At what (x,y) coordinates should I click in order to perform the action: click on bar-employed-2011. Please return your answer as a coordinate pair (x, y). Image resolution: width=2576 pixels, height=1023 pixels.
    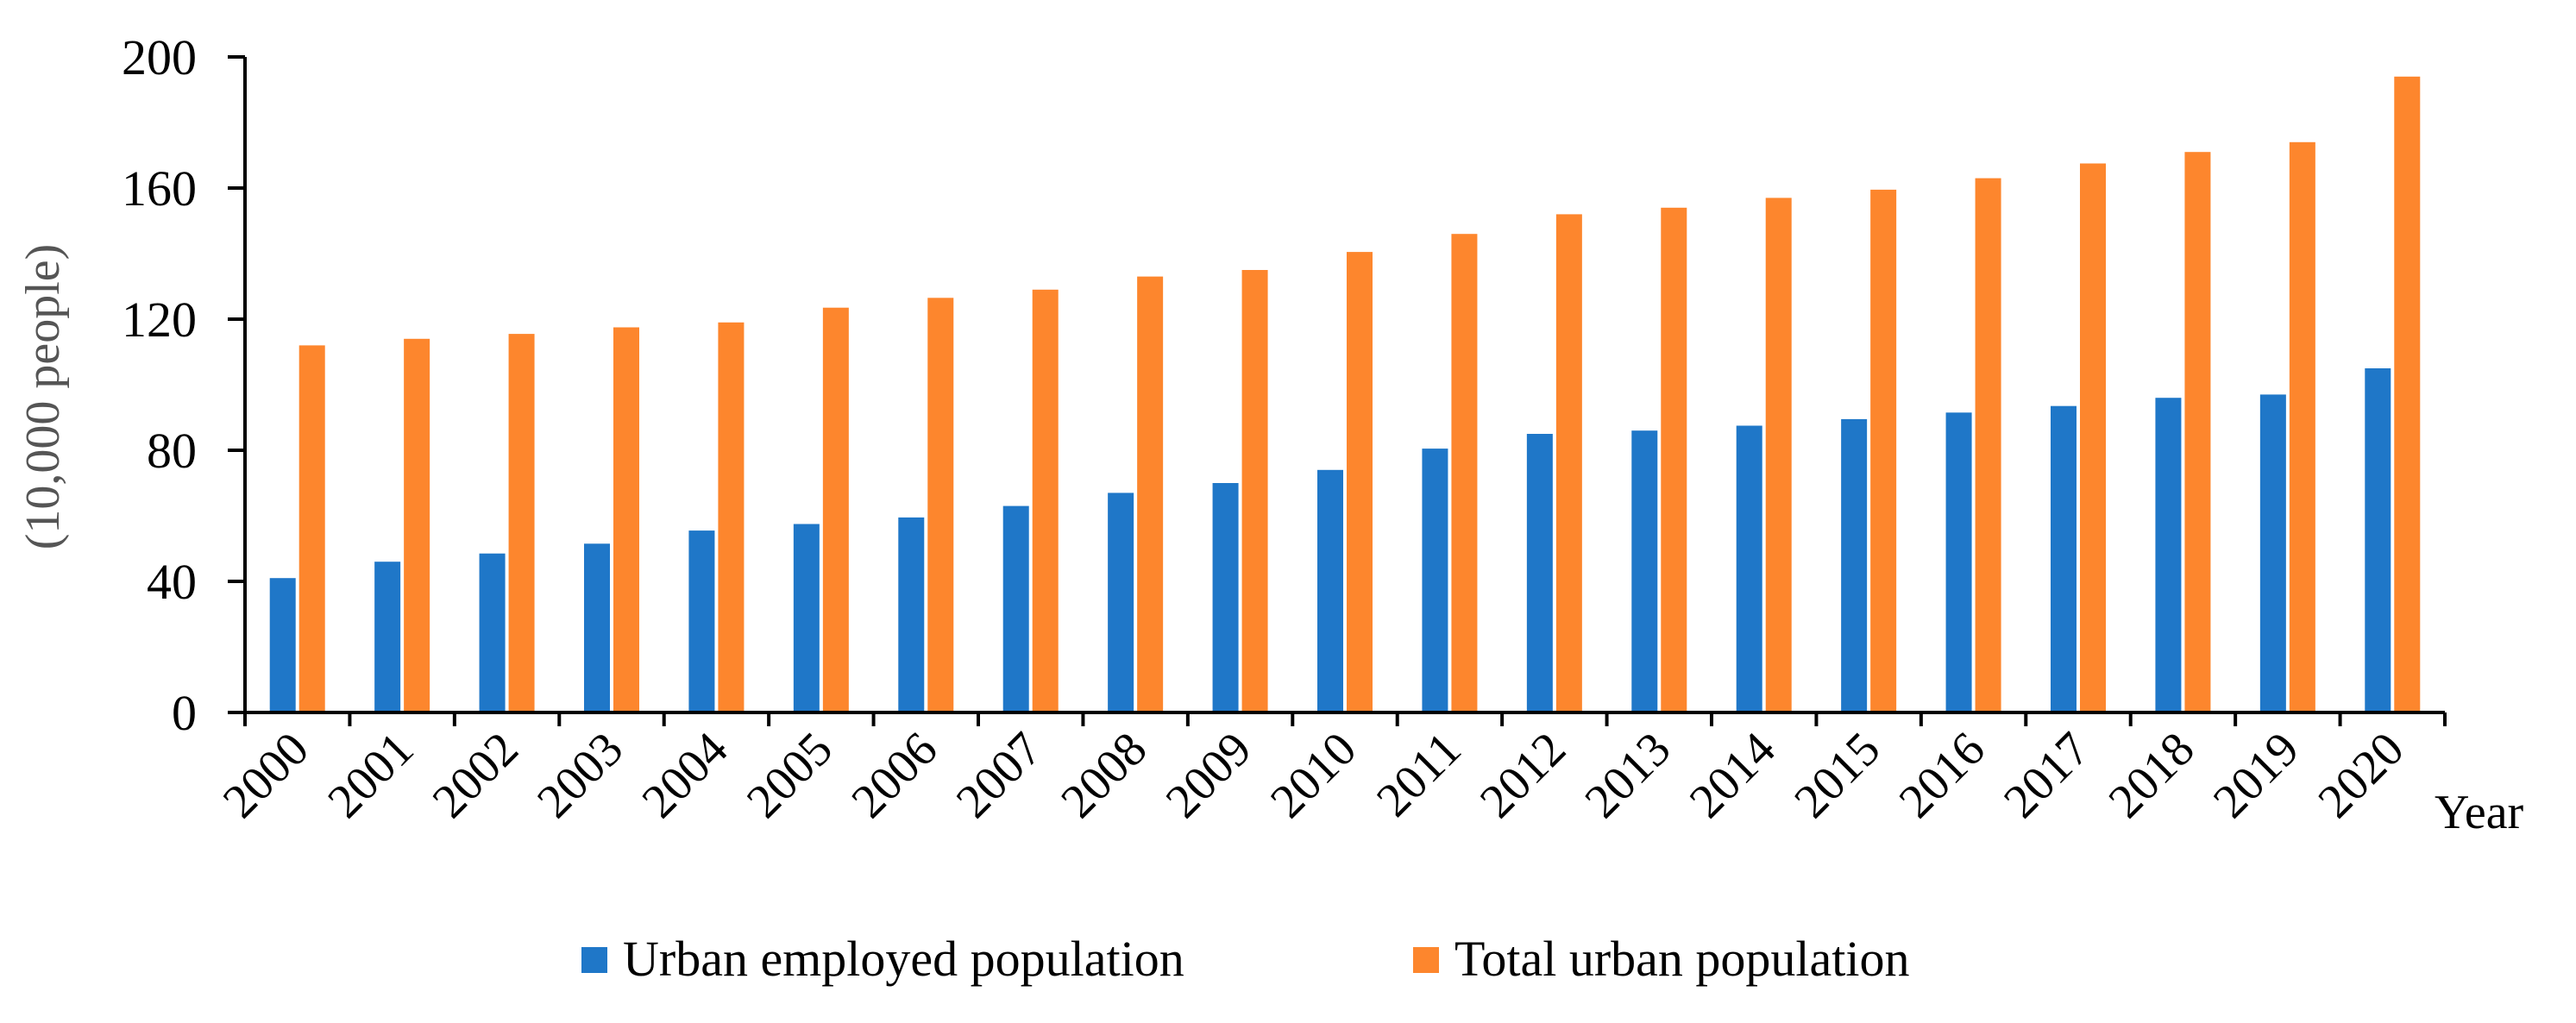
    Looking at the image, I should click on (1435, 580).